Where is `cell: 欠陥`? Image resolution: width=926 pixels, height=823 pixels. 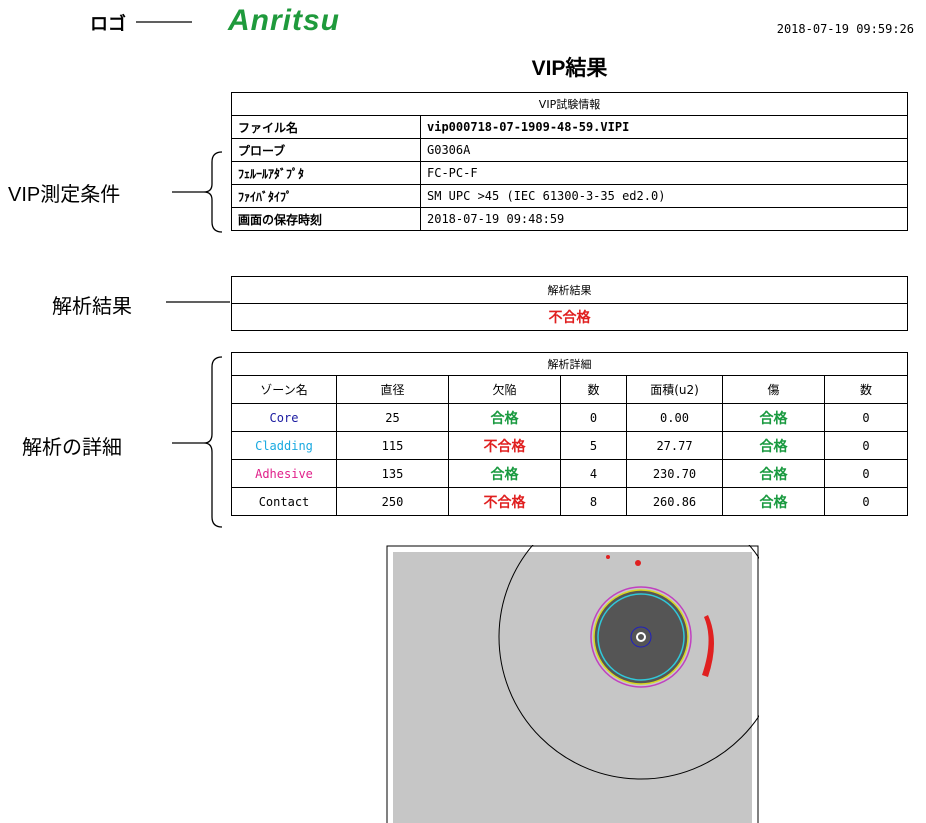
cell: 欠陥 is located at coordinates (504, 389).